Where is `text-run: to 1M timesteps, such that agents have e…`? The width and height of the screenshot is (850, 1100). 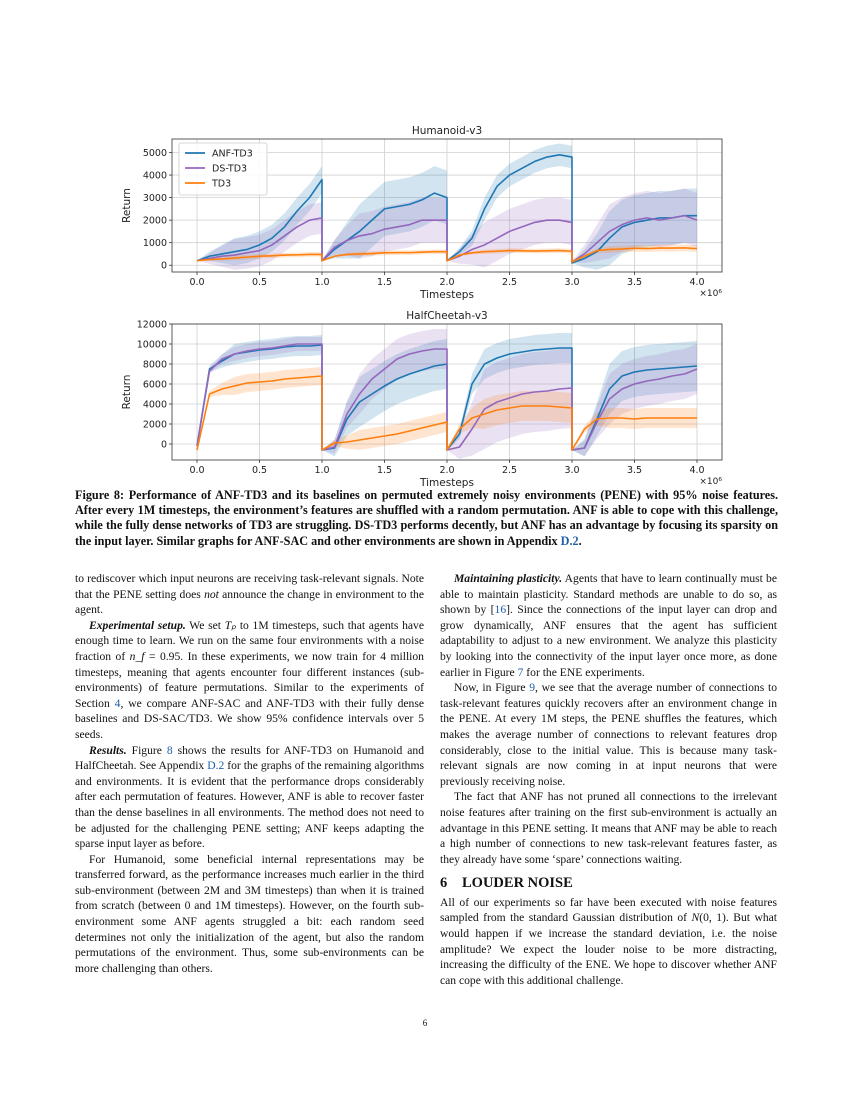 text-run: to 1M timesteps, such that agents have e… is located at coordinates (249, 640).